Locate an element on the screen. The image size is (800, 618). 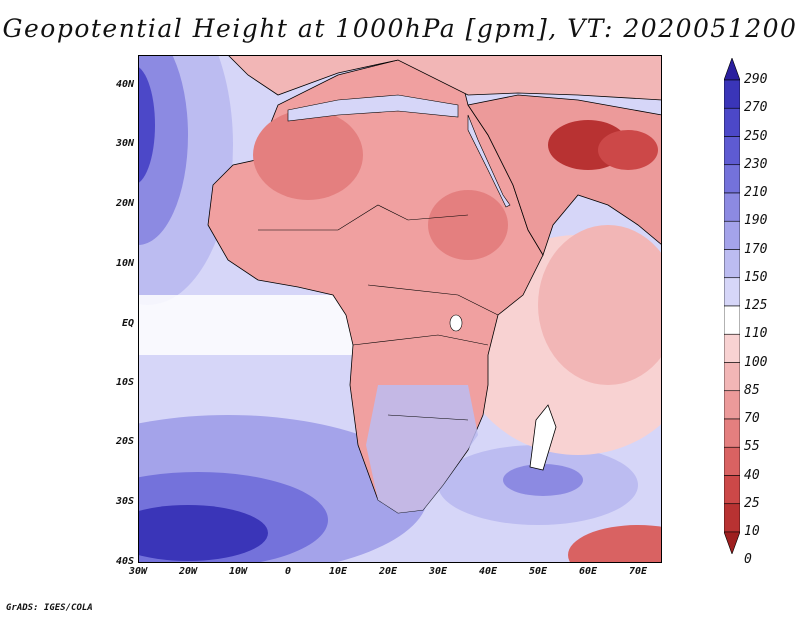
lon-label-20w: 20W is located at coordinates (188, 571).